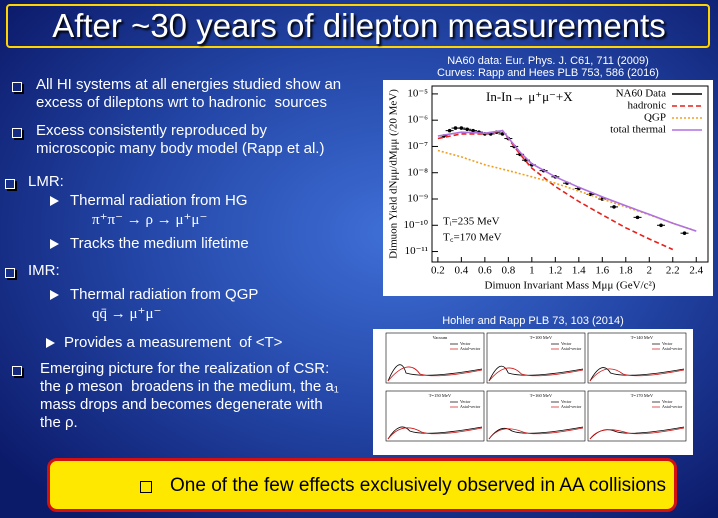  I want to click on subpanel-title: T=160 MeV, so click(541, 395).